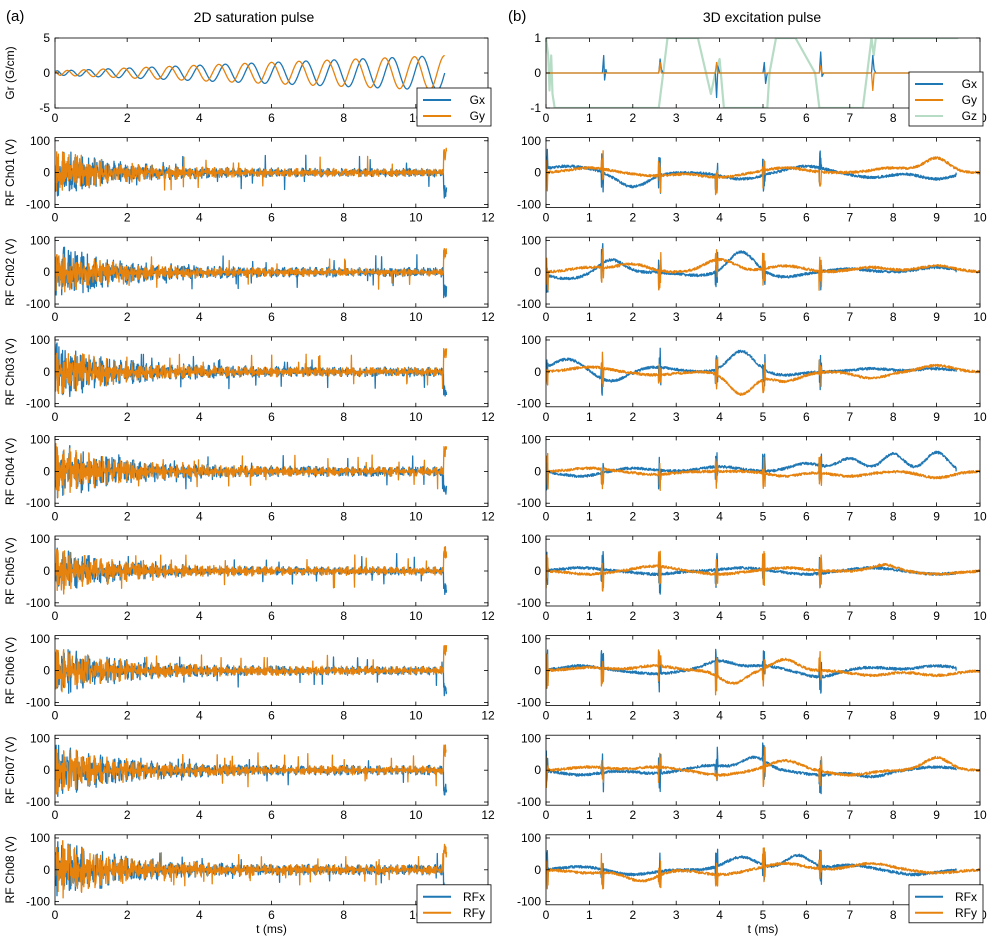  What do you see at coordinates (254, 17) in the screenshot?
I see `column-title-a: 2D saturation pulse` at bounding box center [254, 17].